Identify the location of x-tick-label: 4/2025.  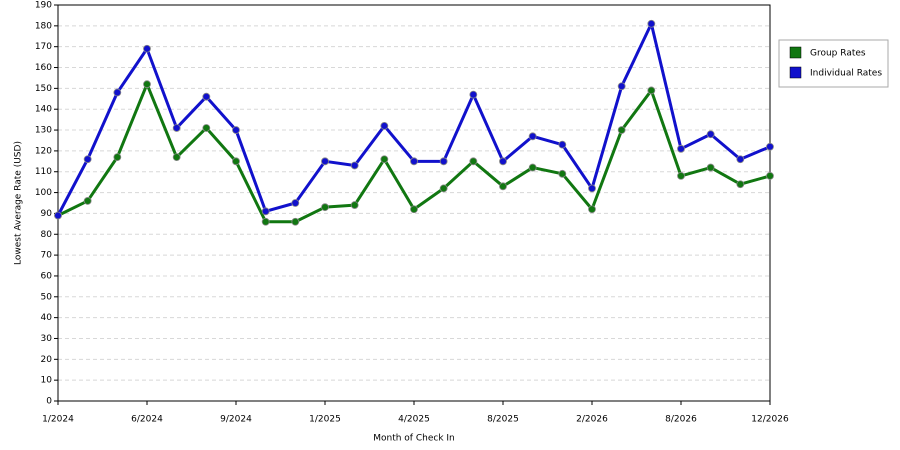
(414, 420).